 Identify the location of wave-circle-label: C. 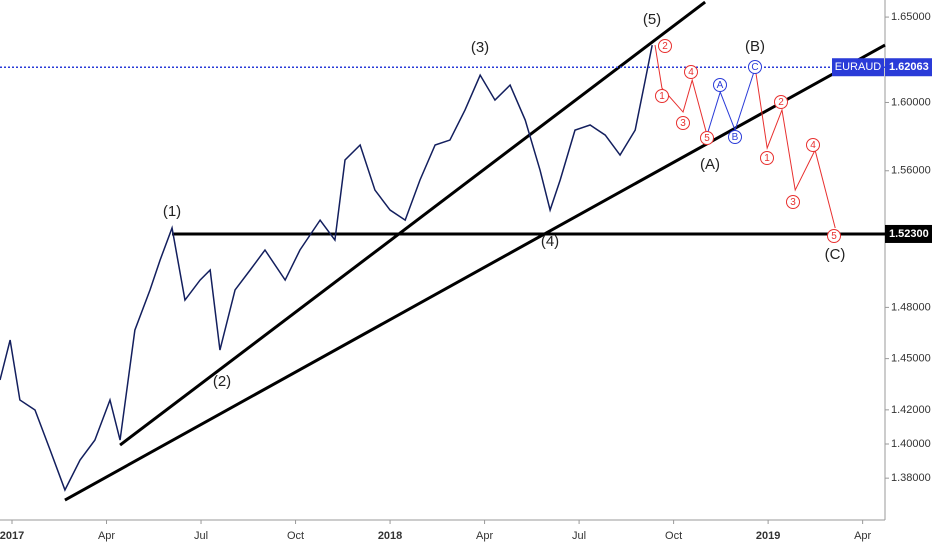
(754, 67).